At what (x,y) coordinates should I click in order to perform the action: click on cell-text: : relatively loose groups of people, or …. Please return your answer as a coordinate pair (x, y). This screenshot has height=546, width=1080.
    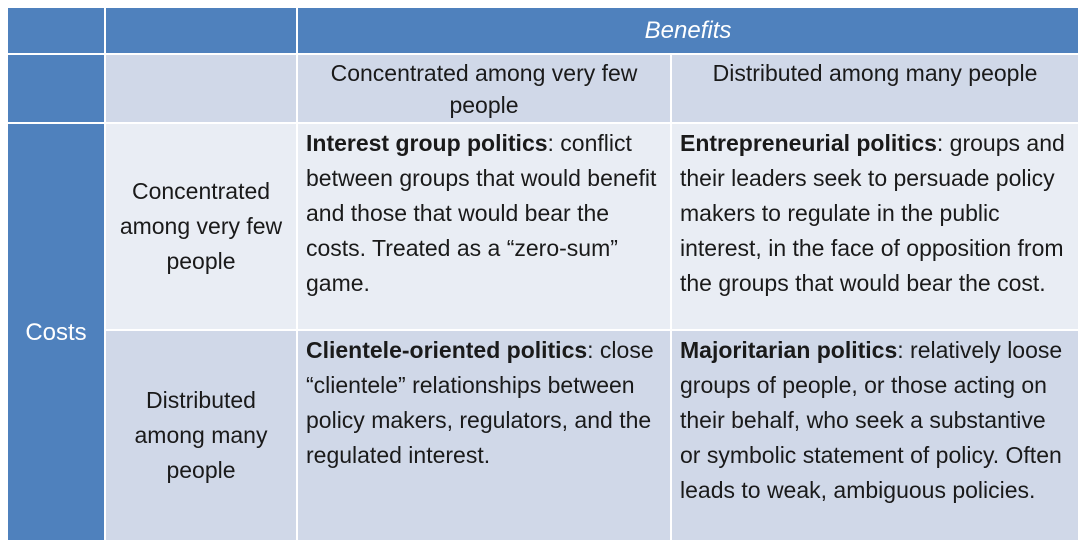
    Looking at the image, I should click on (871, 420).